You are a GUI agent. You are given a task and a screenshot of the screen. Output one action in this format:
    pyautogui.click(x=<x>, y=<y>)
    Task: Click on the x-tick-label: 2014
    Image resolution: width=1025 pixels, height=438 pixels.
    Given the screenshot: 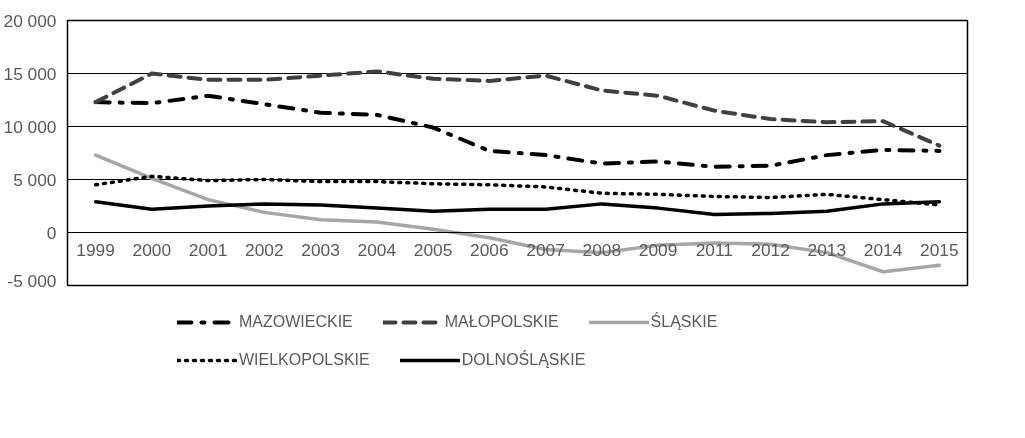 What is the action you would take?
    pyautogui.click(x=883, y=249)
    